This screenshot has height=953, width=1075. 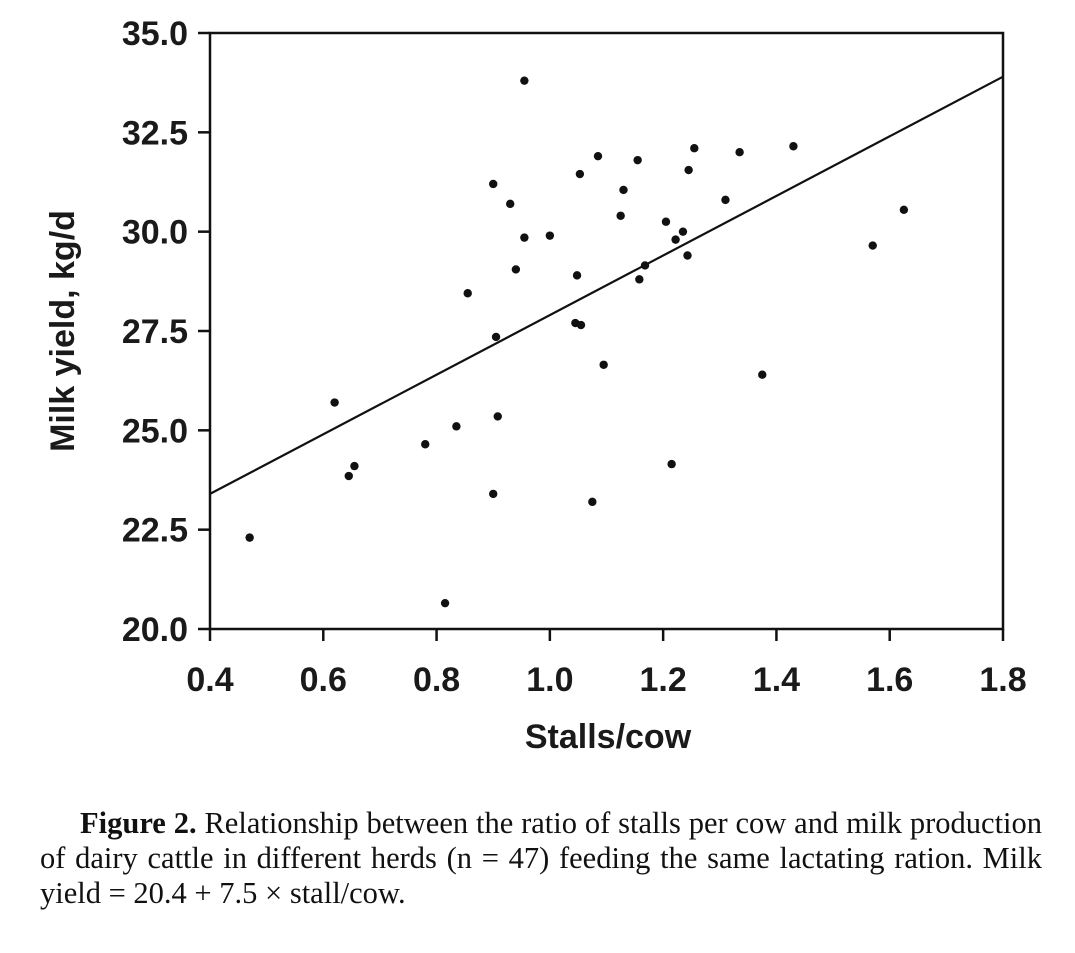 I want to click on y-axis: 20.0 22.5 25.0 27.5 30.0 32.5 35.0, so click(x=166, y=332).